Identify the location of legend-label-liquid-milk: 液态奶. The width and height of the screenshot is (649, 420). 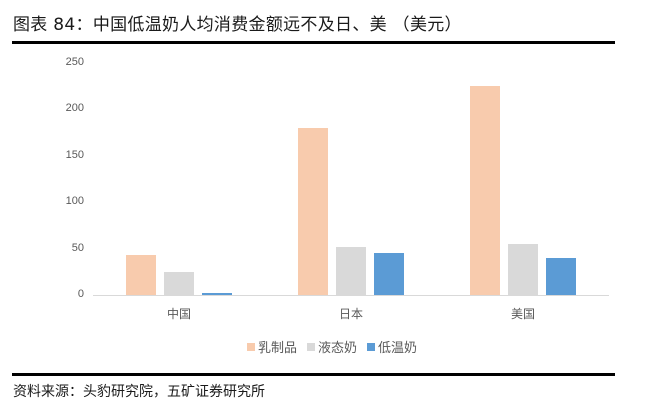
(338, 348).